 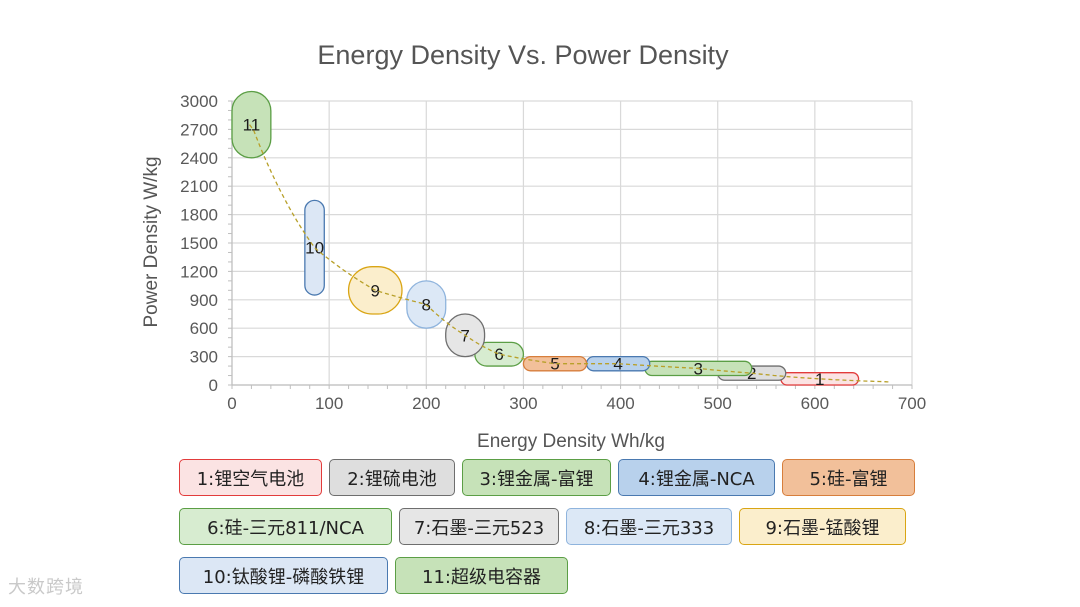 What do you see at coordinates (620, 403) in the screenshot?
I see `x-tick-label: 400` at bounding box center [620, 403].